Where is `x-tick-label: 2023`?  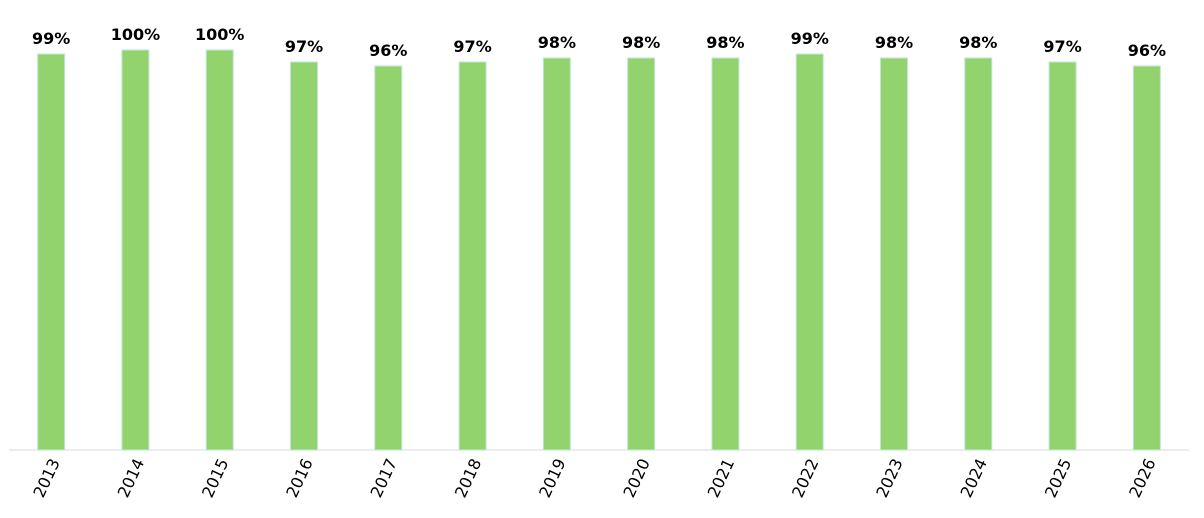
x-tick-label: 2023 is located at coordinates (889, 478).